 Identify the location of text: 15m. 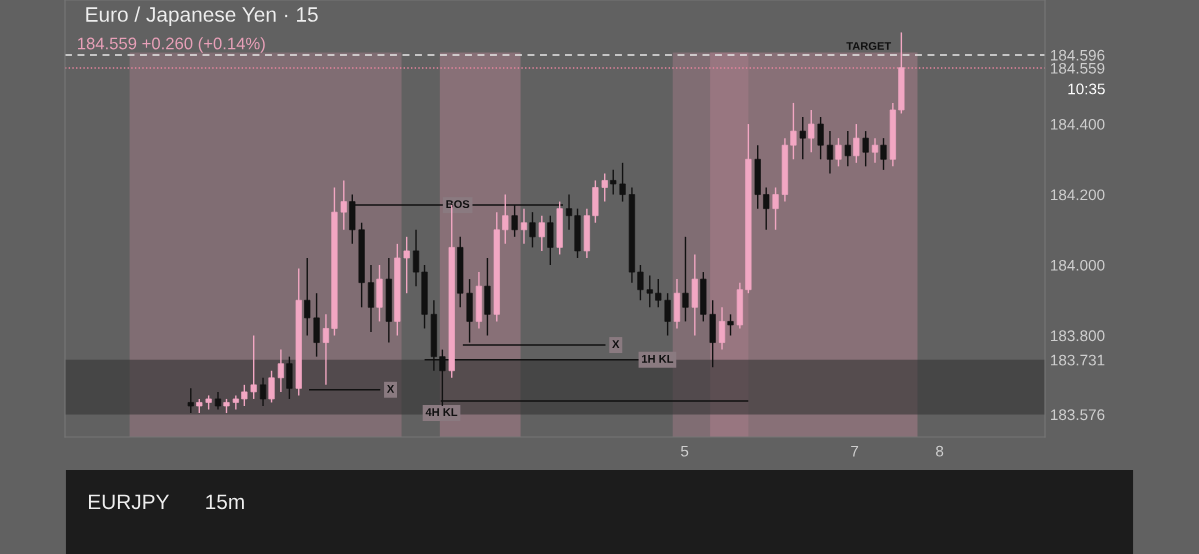
(225, 502).